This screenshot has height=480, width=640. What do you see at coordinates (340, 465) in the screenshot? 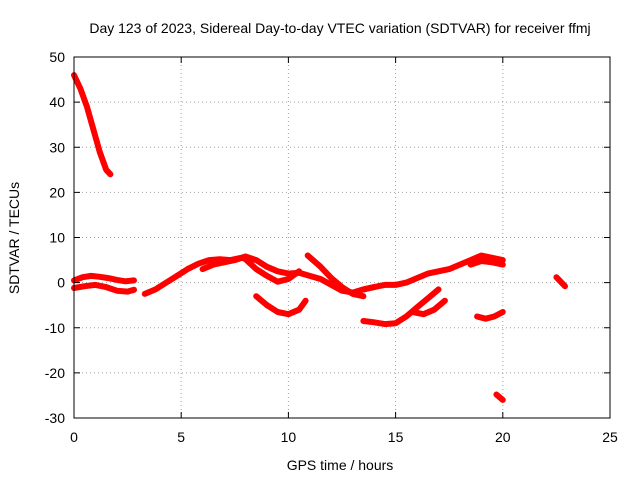
I see `x-axis-label: GPS time / hours` at bounding box center [340, 465].